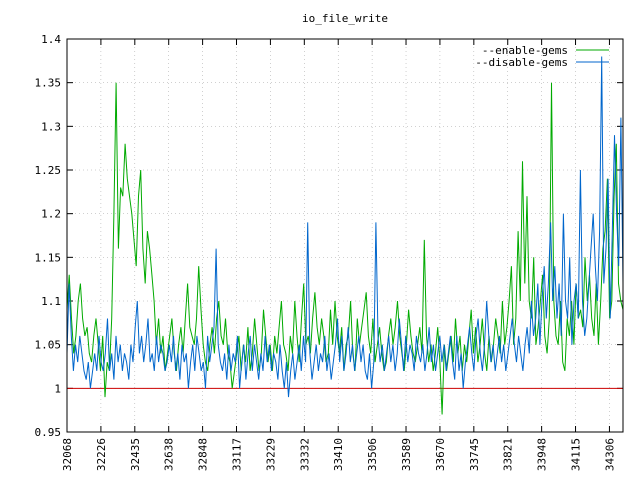 The image size is (640, 480). What do you see at coordinates (338, 454) in the screenshot?
I see `x-tick-label: 33410` at bounding box center [338, 454].